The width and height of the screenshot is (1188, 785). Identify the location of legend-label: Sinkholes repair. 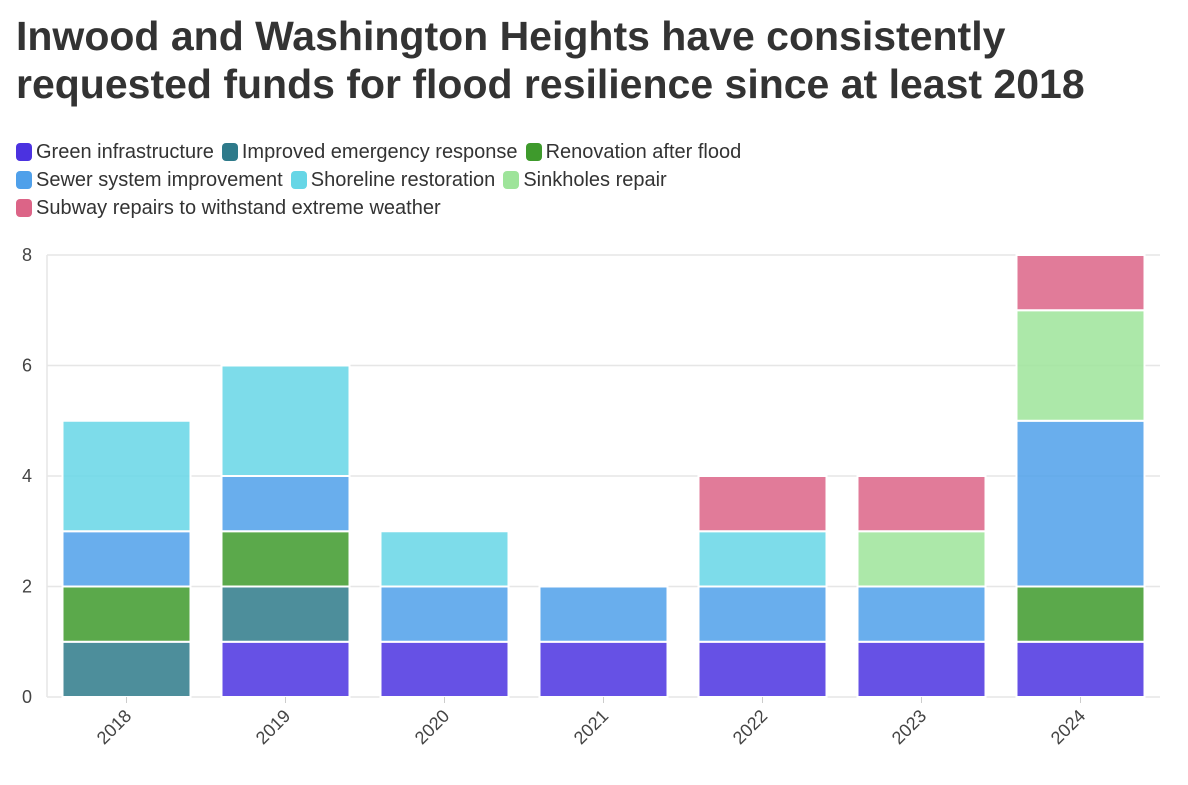
(595, 180).